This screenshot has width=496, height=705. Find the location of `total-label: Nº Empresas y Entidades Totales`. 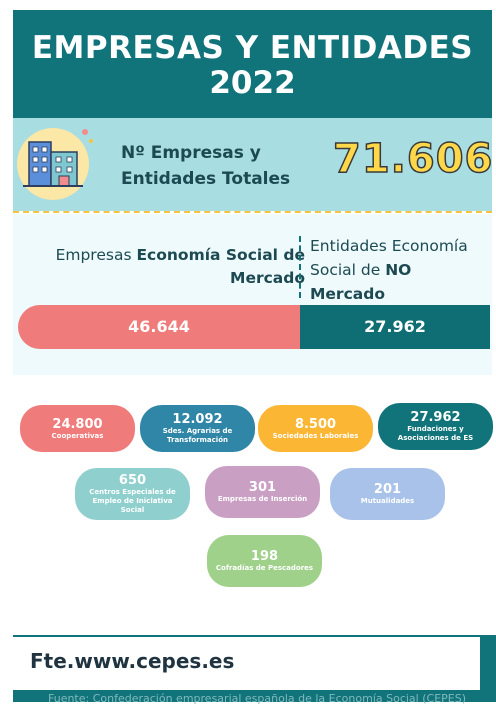

total-label: Nº Empresas y Entidades Totales is located at coordinates (206, 166).